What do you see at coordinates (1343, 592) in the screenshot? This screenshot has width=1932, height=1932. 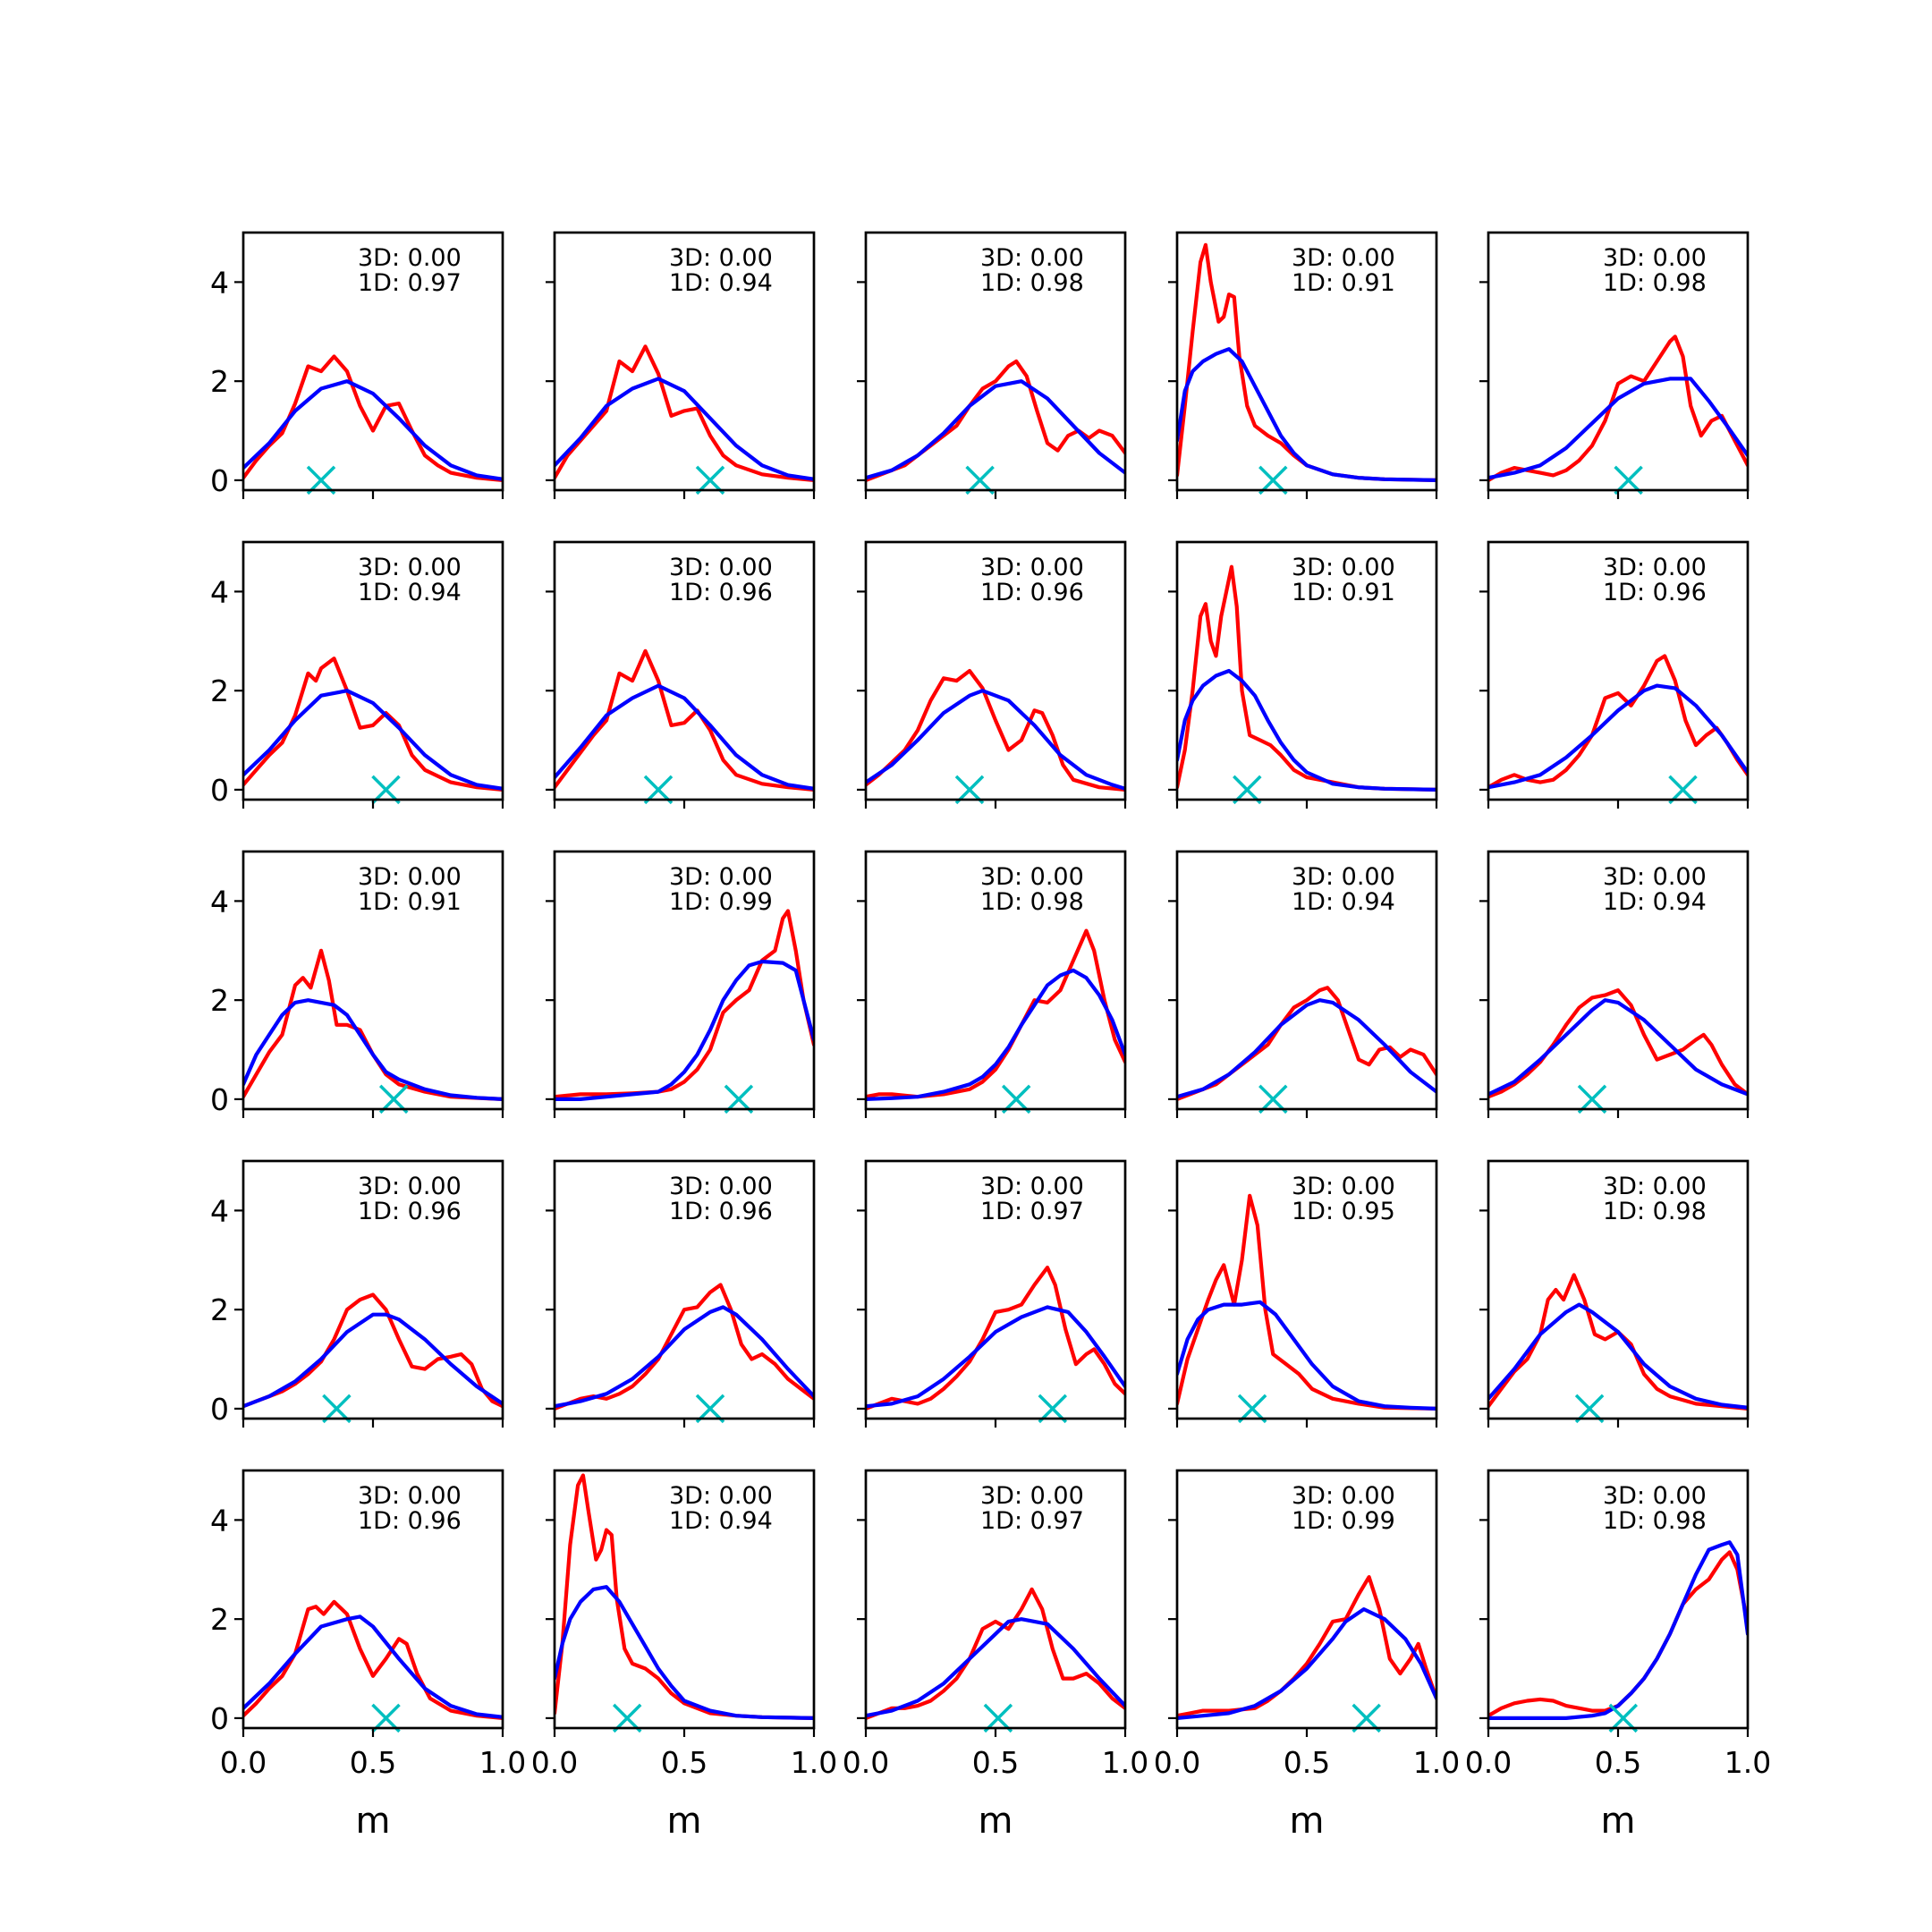 I see `annotation-1d: 1D: 0.91` at bounding box center [1343, 592].